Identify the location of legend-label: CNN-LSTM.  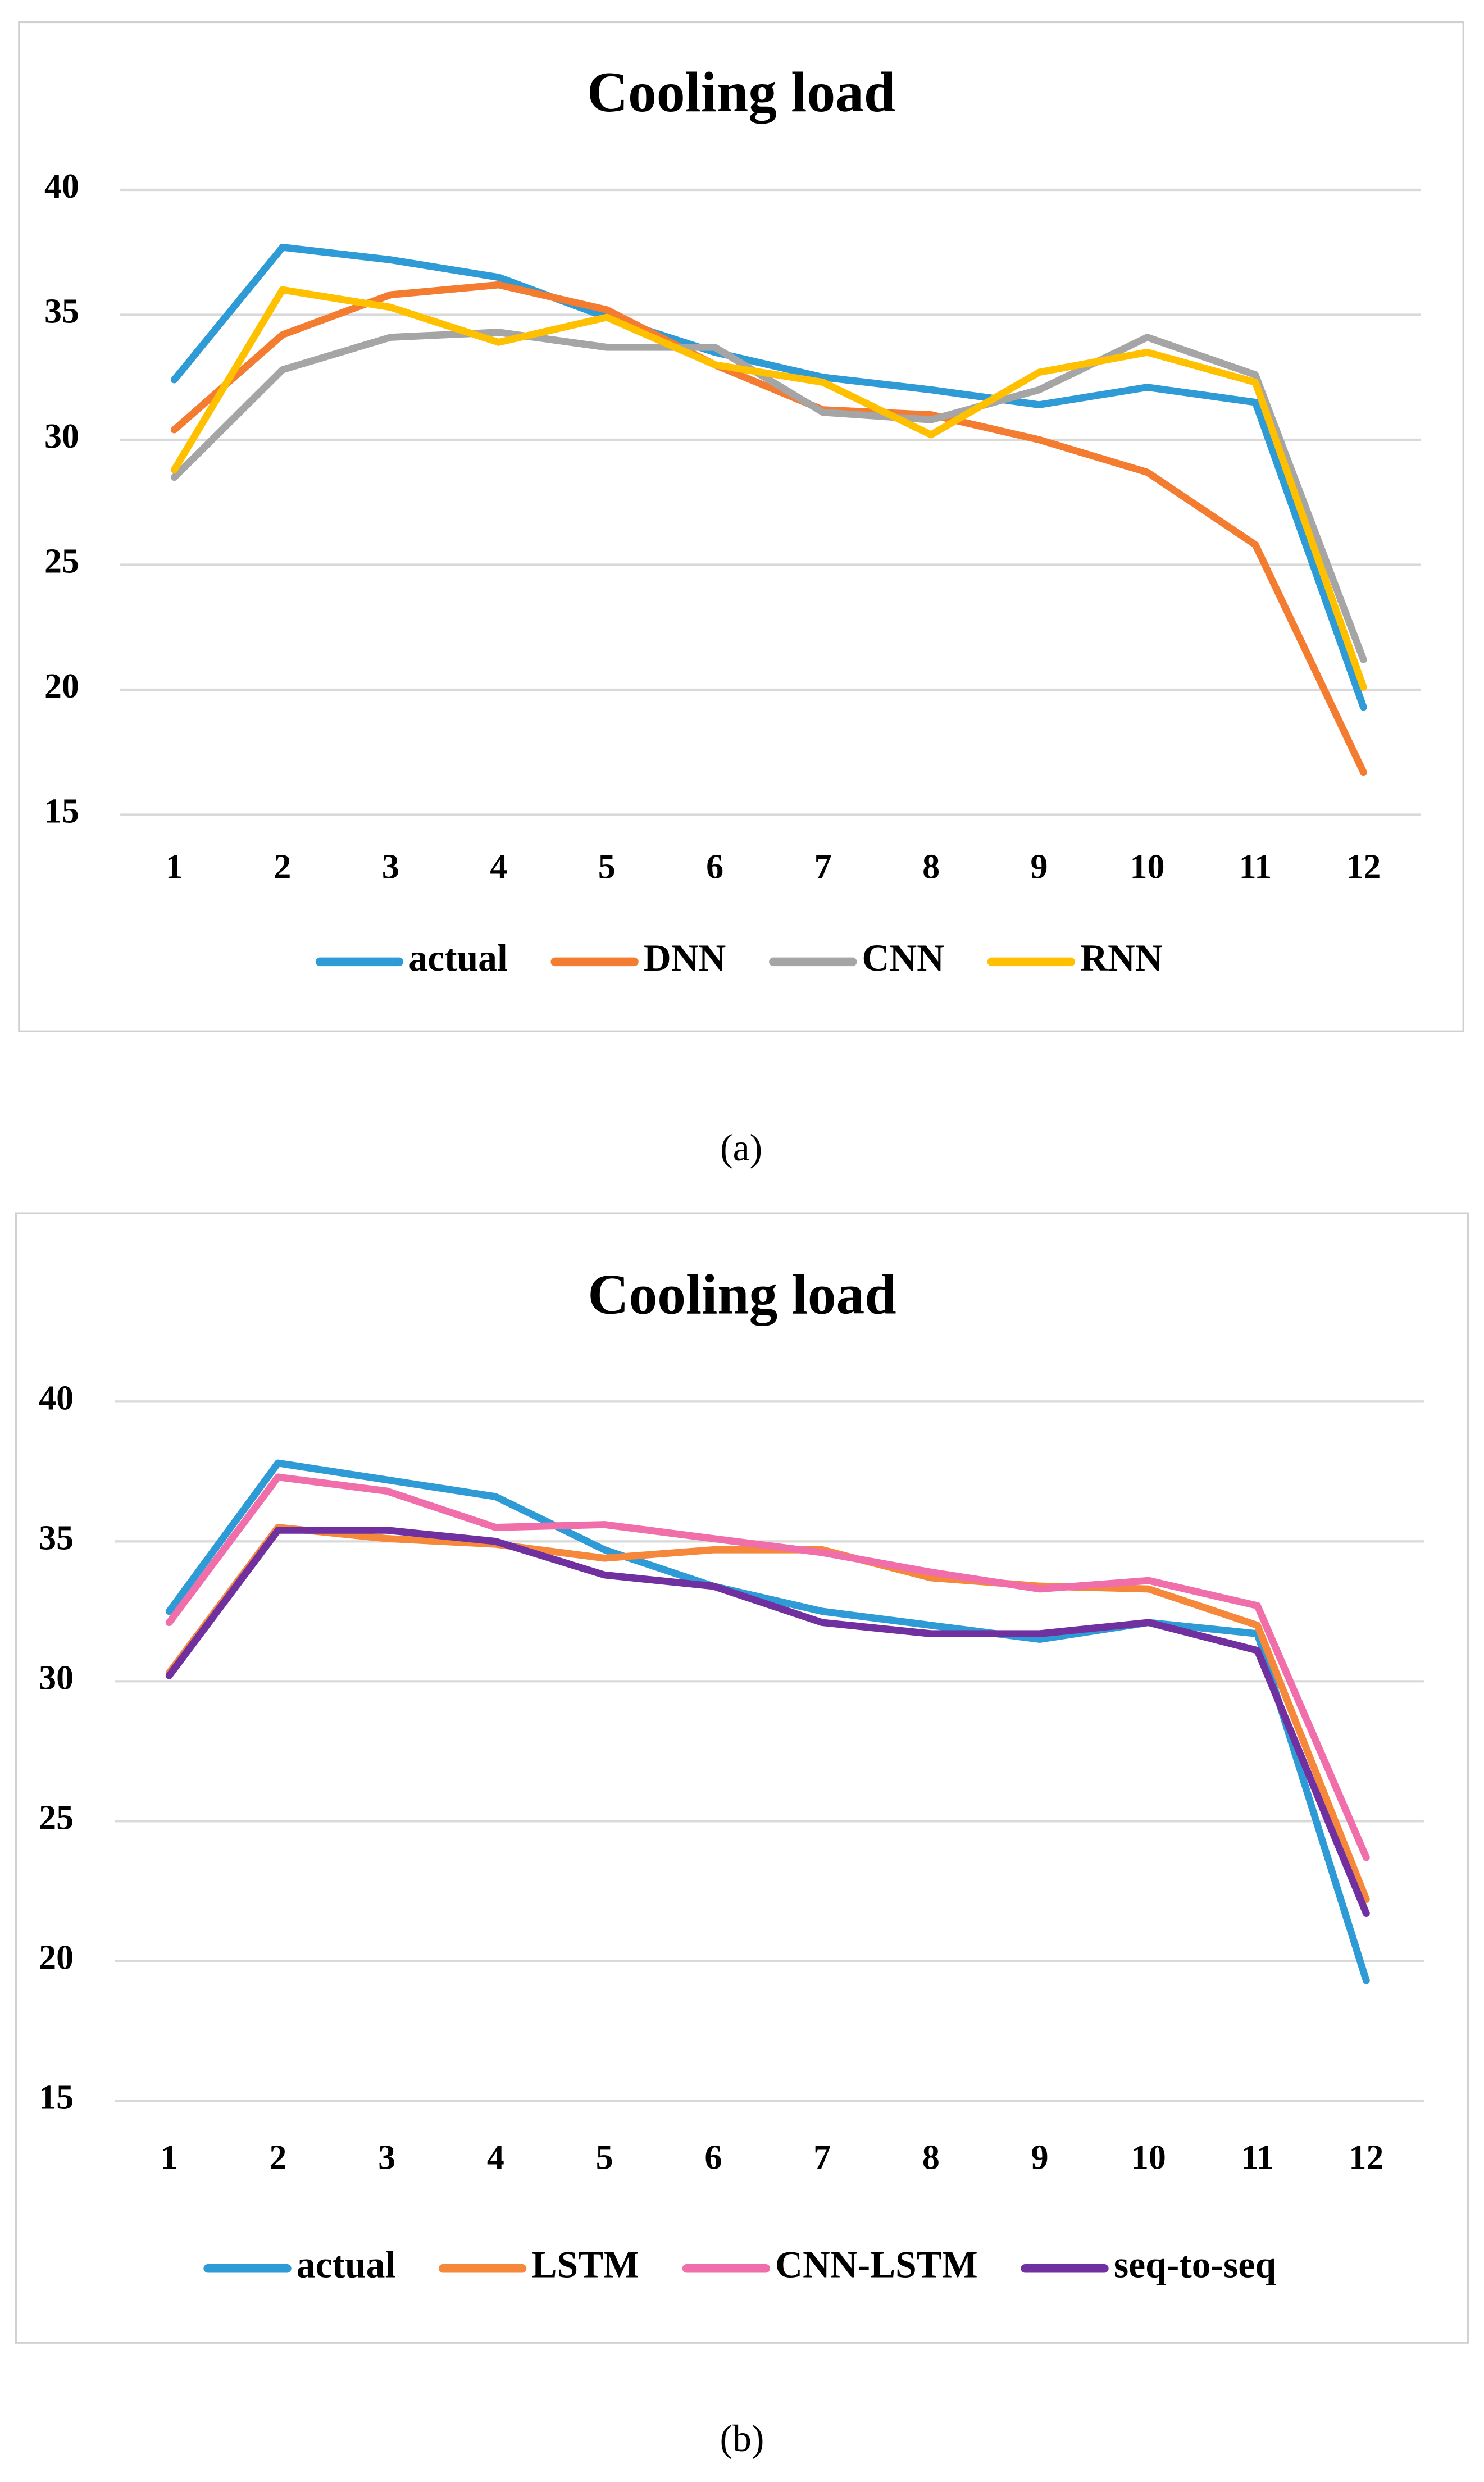
(876, 2264).